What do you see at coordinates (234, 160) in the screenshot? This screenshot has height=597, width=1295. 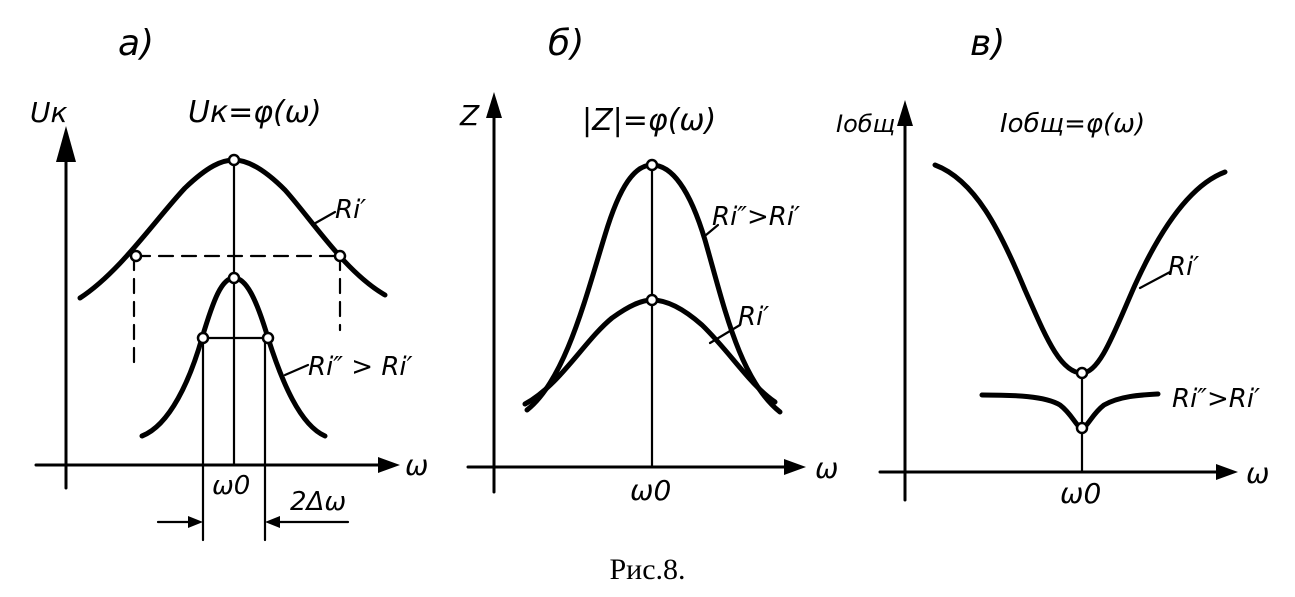 I see `panel-a-dot-peak-wide` at bounding box center [234, 160].